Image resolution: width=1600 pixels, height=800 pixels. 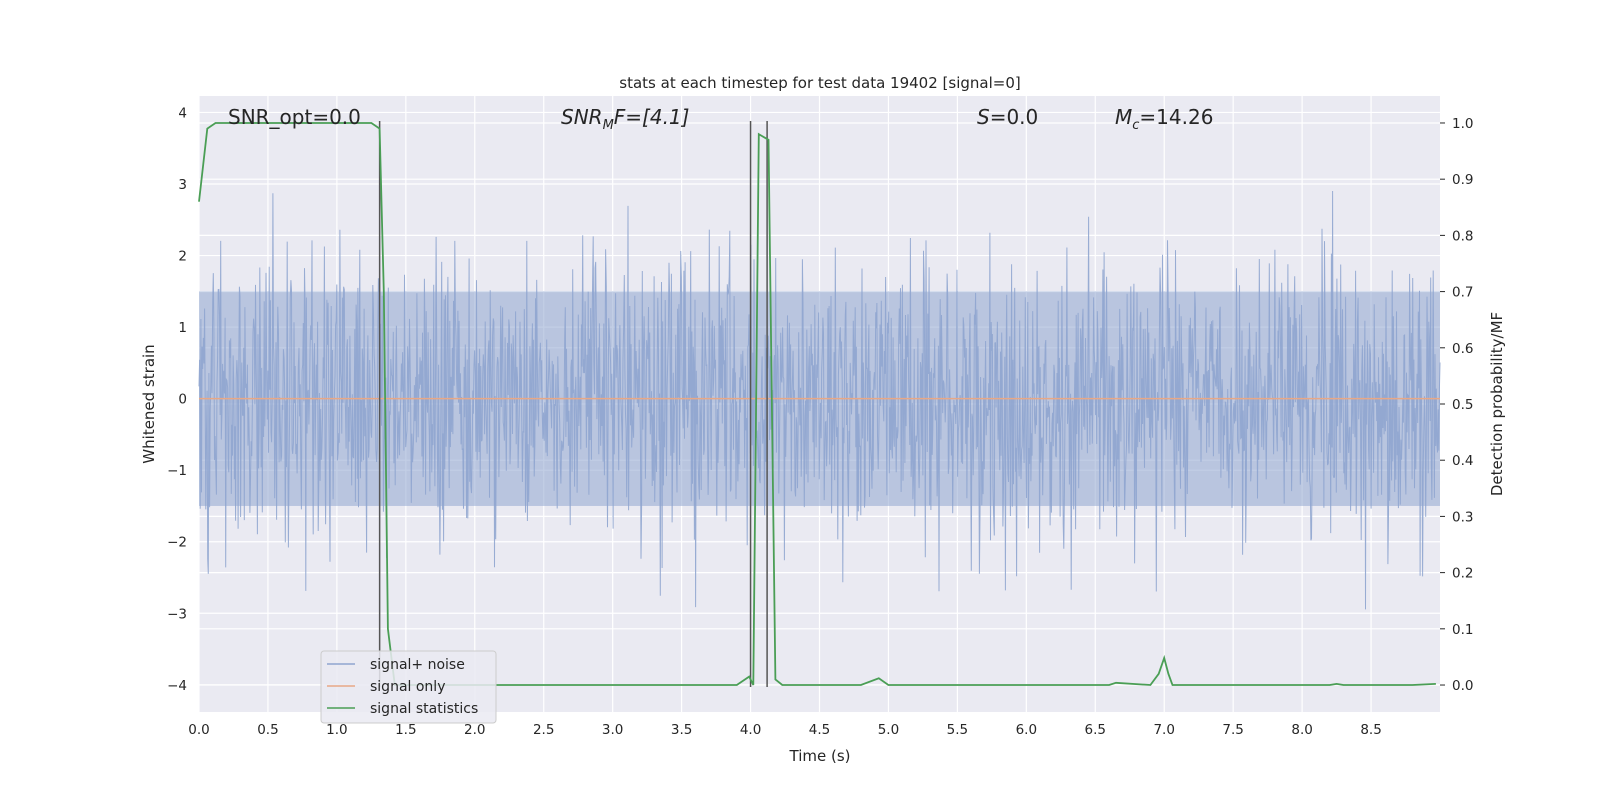 What do you see at coordinates (1095, 730) in the screenshot?
I see `x-tick-label: 6.5` at bounding box center [1095, 730].